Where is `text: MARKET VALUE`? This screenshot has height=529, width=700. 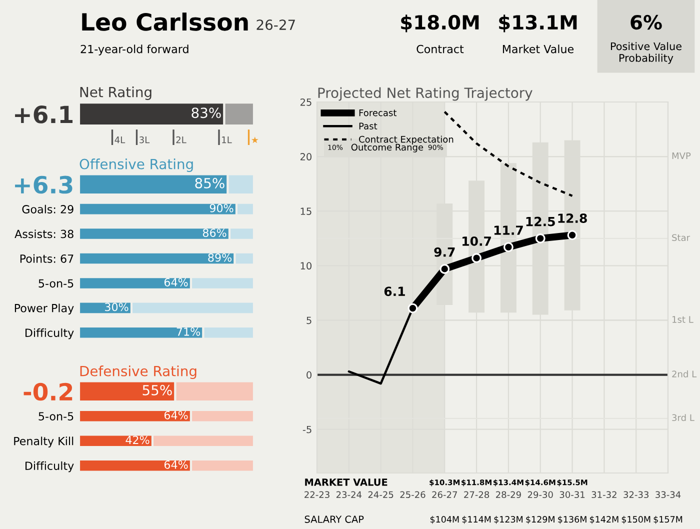
text: MARKET VALUE is located at coordinates (346, 482).